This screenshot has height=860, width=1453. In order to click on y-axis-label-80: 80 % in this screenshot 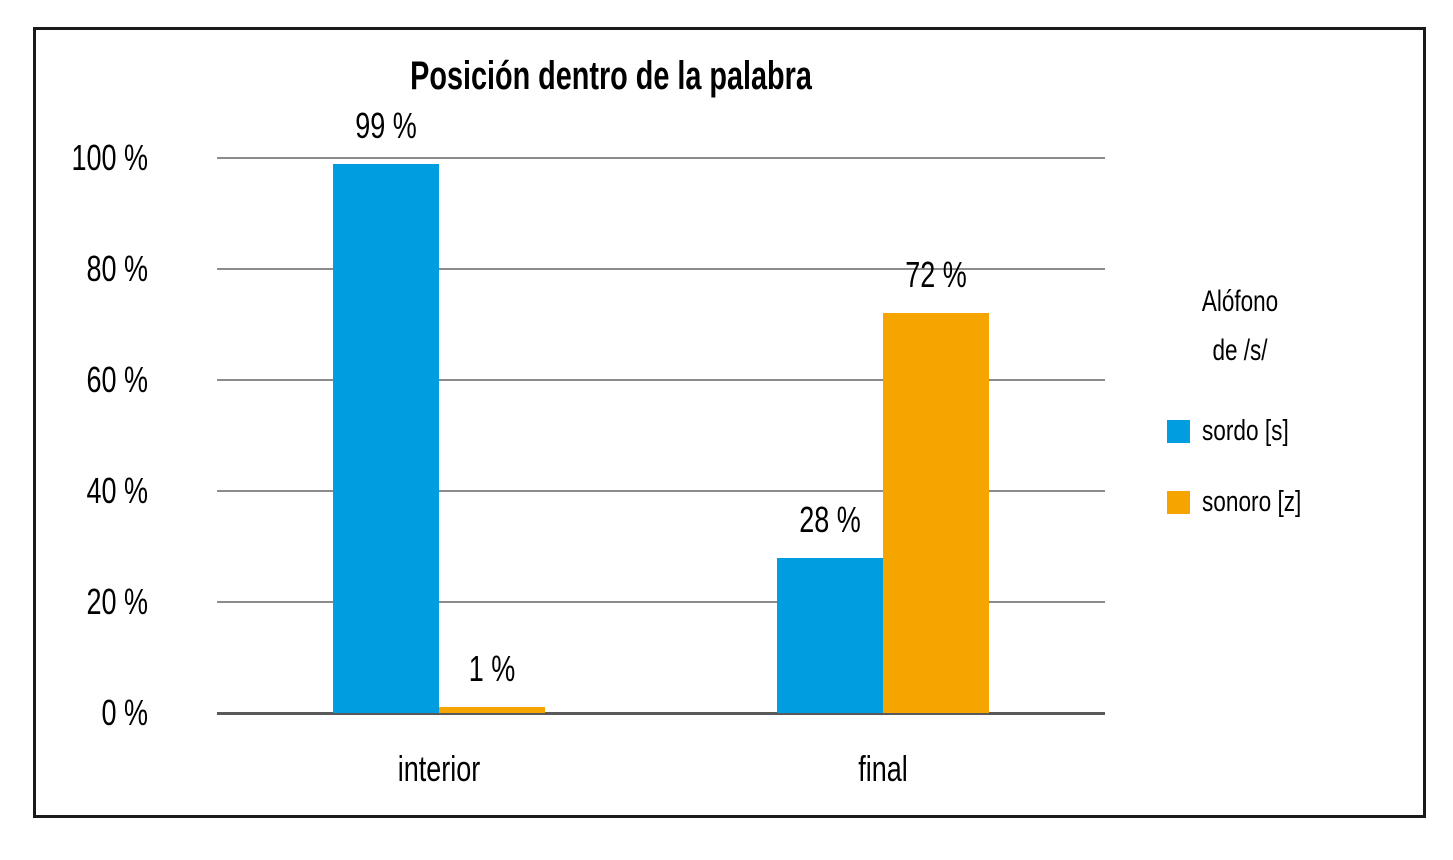, I will do `click(117, 268)`.